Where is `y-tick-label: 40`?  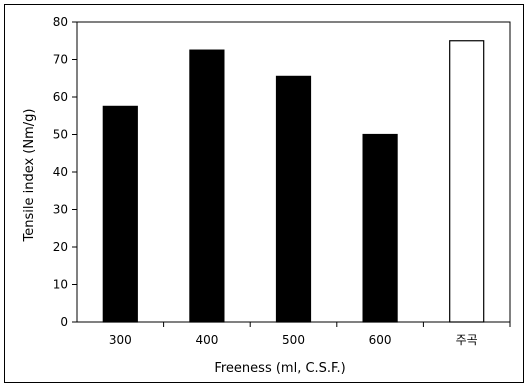 y-tick-label: 40 is located at coordinates (60, 172).